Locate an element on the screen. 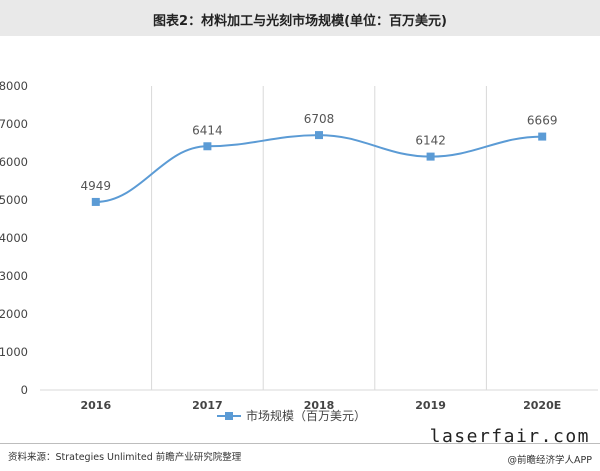  data-label: 6142 is located at coordinates (430, 141).